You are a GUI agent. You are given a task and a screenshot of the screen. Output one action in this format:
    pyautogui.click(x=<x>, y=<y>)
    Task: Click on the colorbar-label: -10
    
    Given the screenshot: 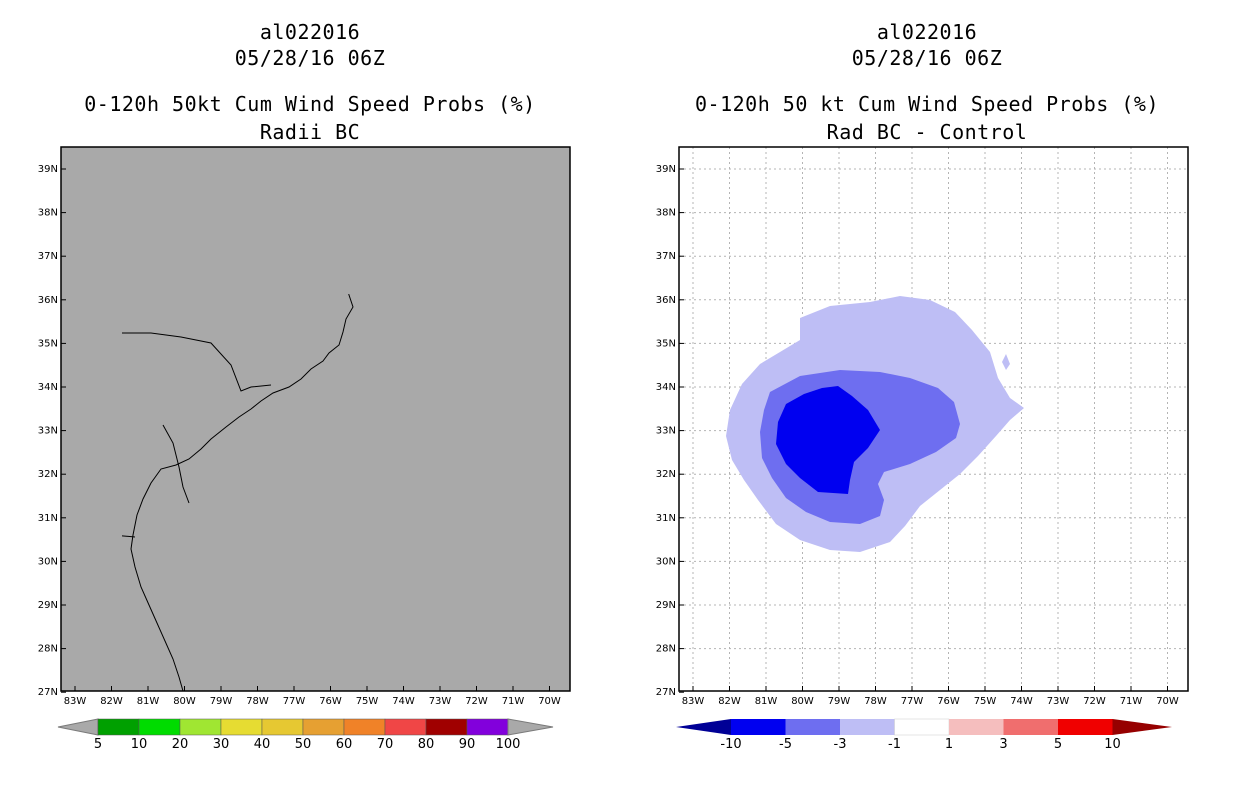 What is the action you would take?
    pyautogui.click(x=730, y=744)
    